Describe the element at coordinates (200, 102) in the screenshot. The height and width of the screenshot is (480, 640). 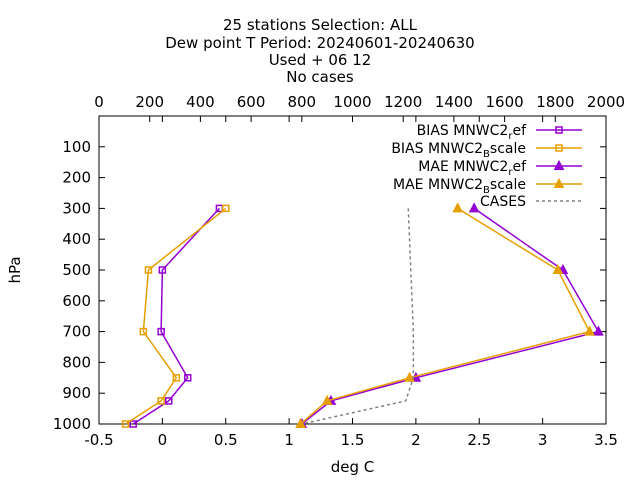
I see `x2-tick-label: 400` at that location.